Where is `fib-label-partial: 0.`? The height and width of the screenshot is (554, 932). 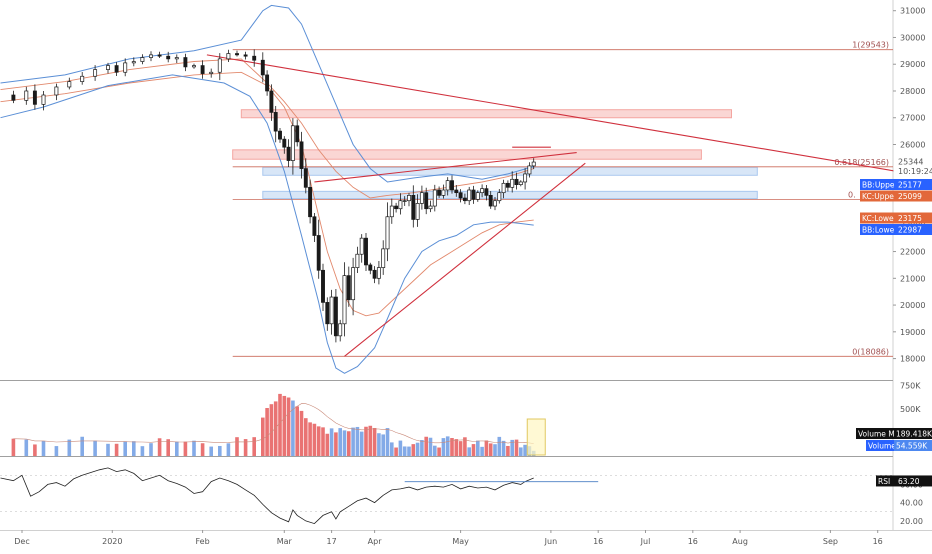
fib-label-partial: 0. is located at coordinates (852, 194).